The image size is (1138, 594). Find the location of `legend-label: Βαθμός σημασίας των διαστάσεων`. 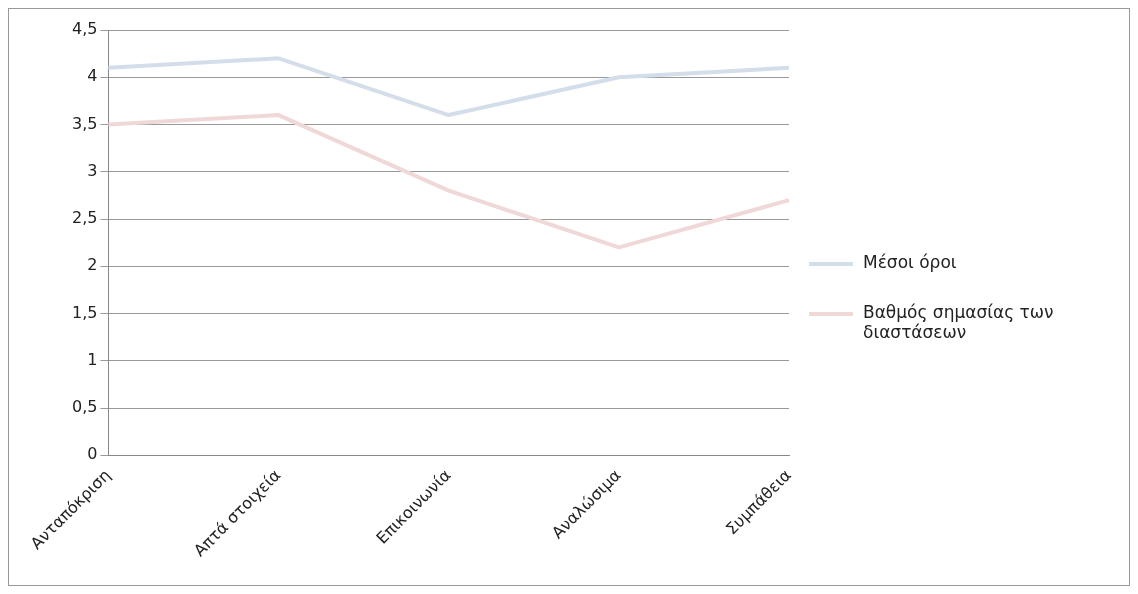

legend-label: Βαθμός σημασίας των διαστάσεων is located at coordinates (959, 322).